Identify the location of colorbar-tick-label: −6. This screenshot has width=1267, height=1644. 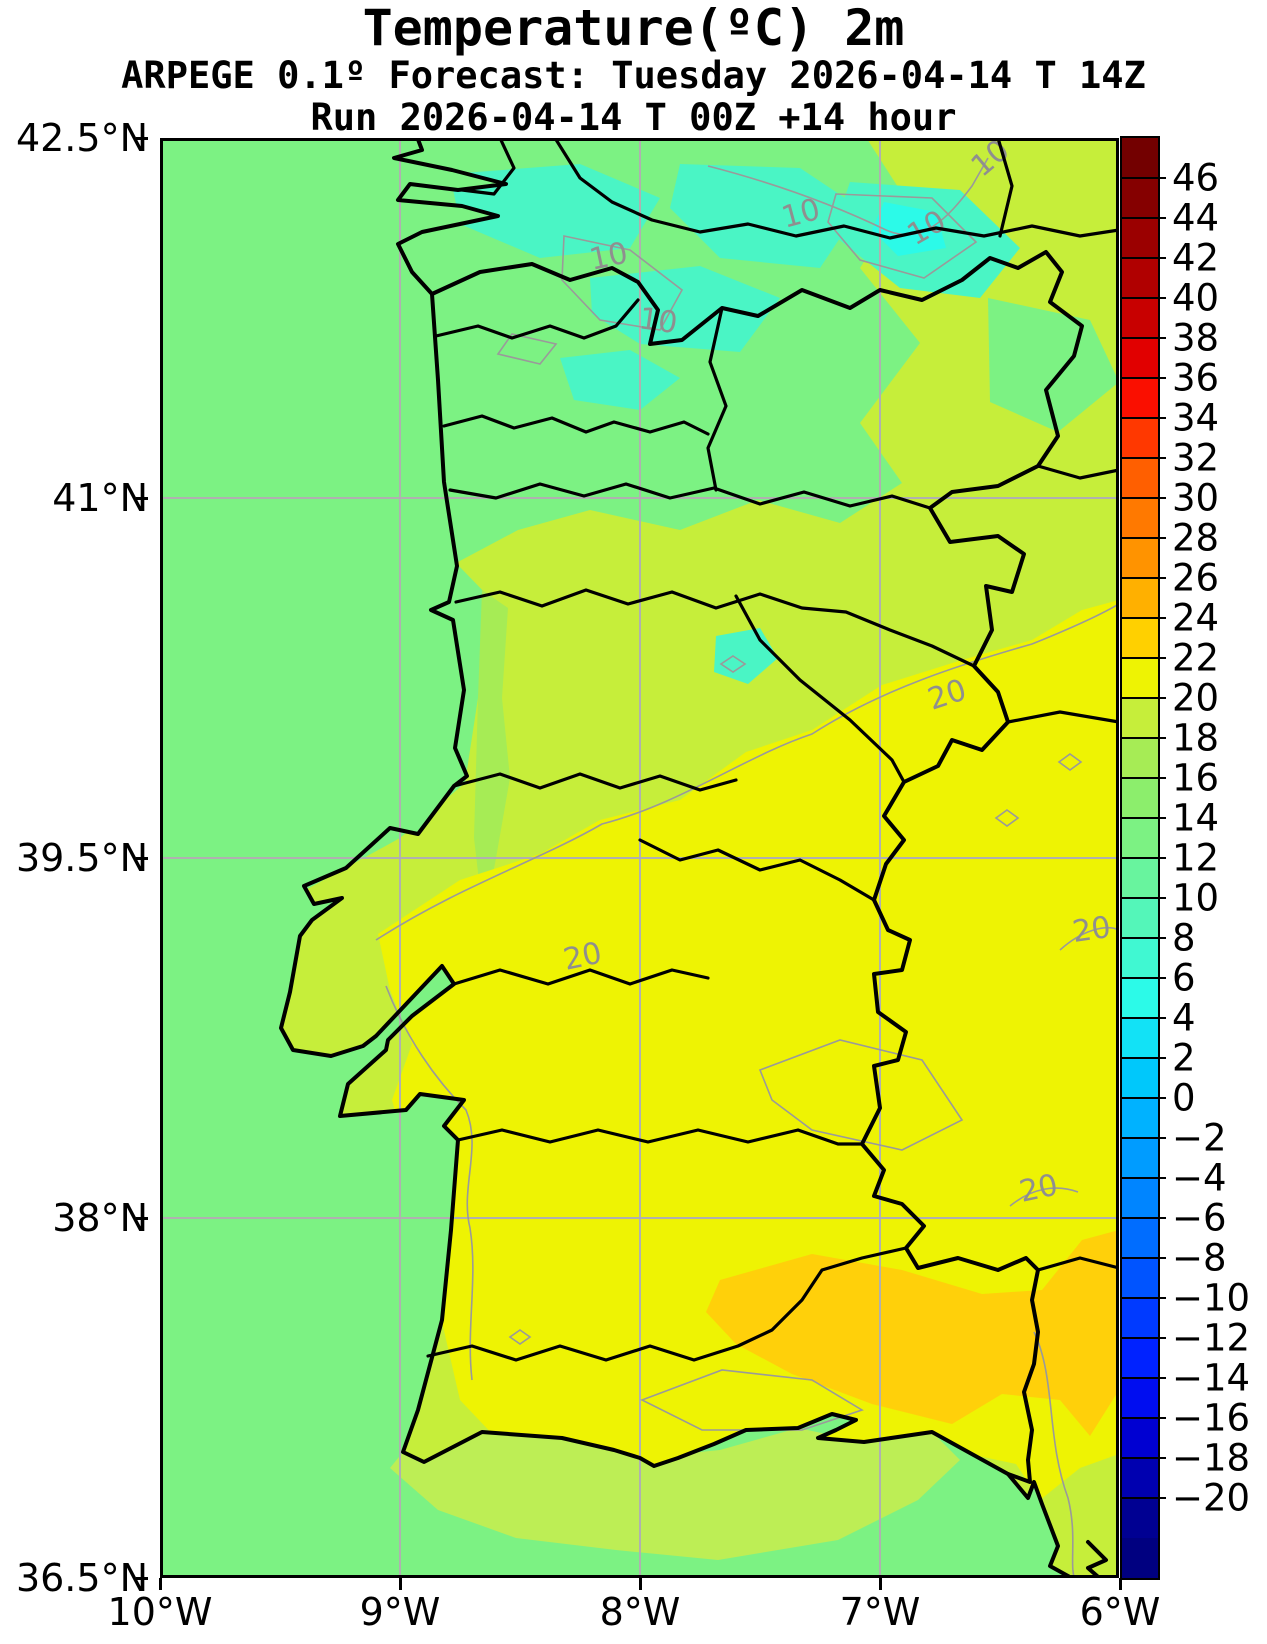
(1199, 1218).